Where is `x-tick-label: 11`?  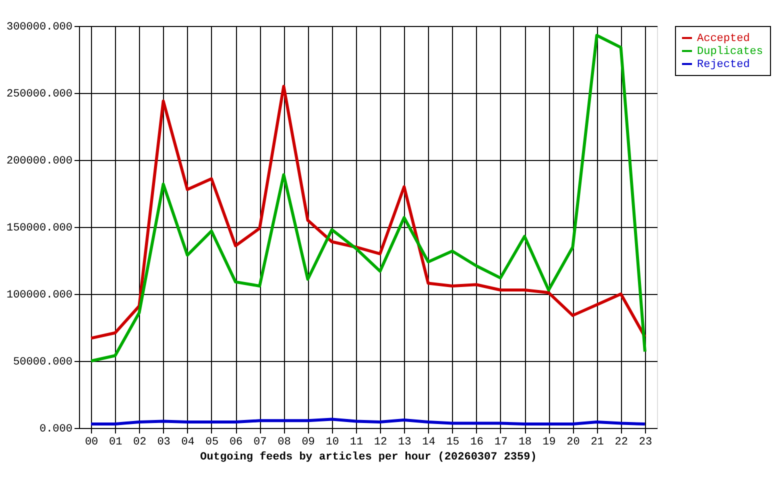 x-tick-label: 11 is located at coordinates (357, 442).